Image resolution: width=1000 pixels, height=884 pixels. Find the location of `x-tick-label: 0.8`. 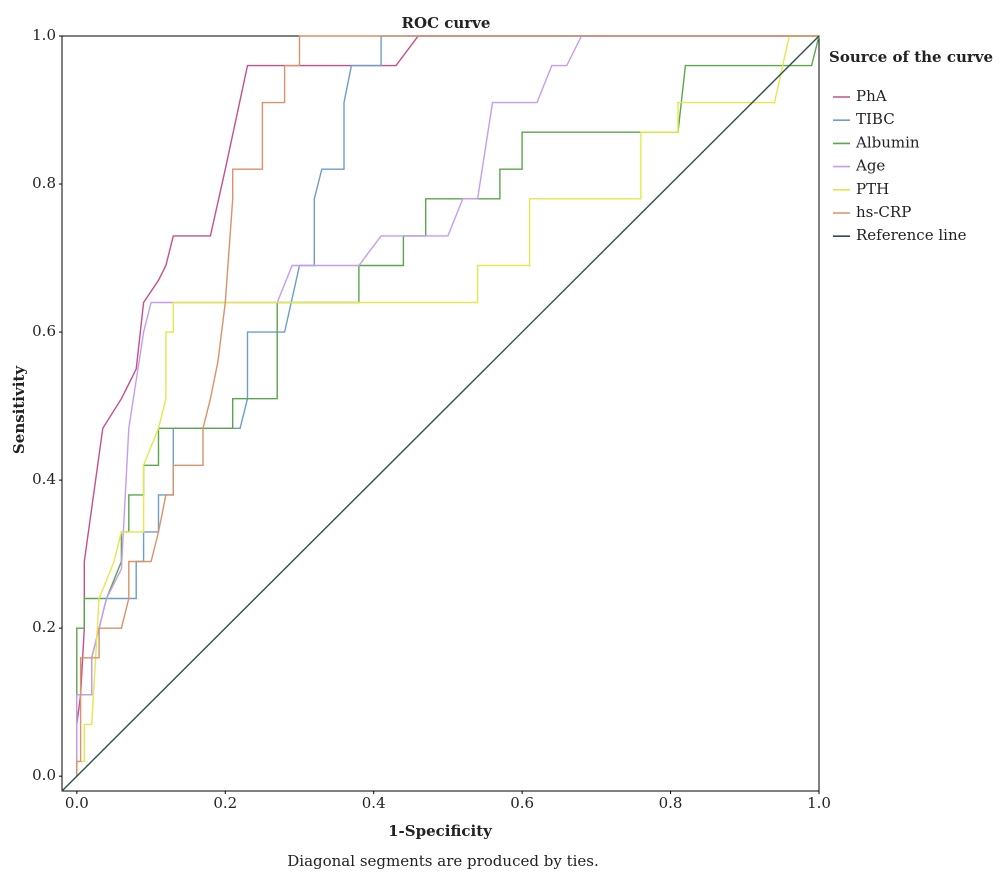

x-tick-label: 0.8 is located at coordinates (671, 803).